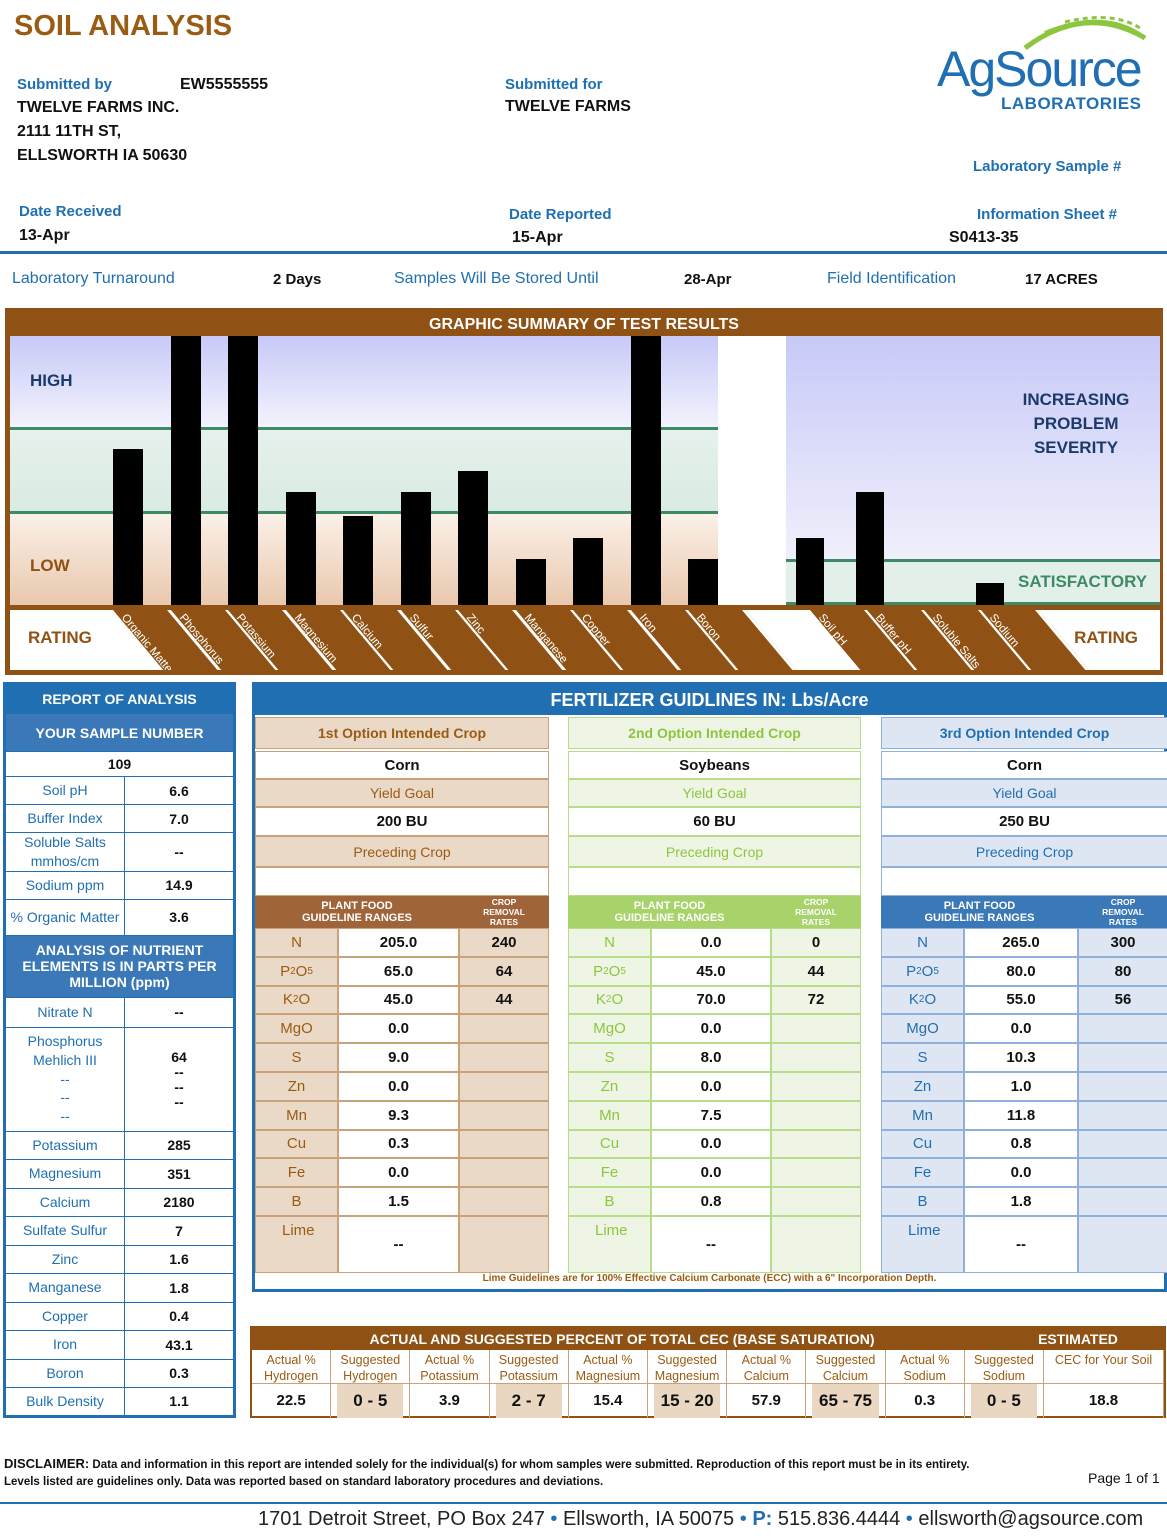 The height and width of the screenshot is (1536, 1167). Describe the element at coordinates (608, 1400) in the screenshot. I see `cec-value: 15.4` at that location.